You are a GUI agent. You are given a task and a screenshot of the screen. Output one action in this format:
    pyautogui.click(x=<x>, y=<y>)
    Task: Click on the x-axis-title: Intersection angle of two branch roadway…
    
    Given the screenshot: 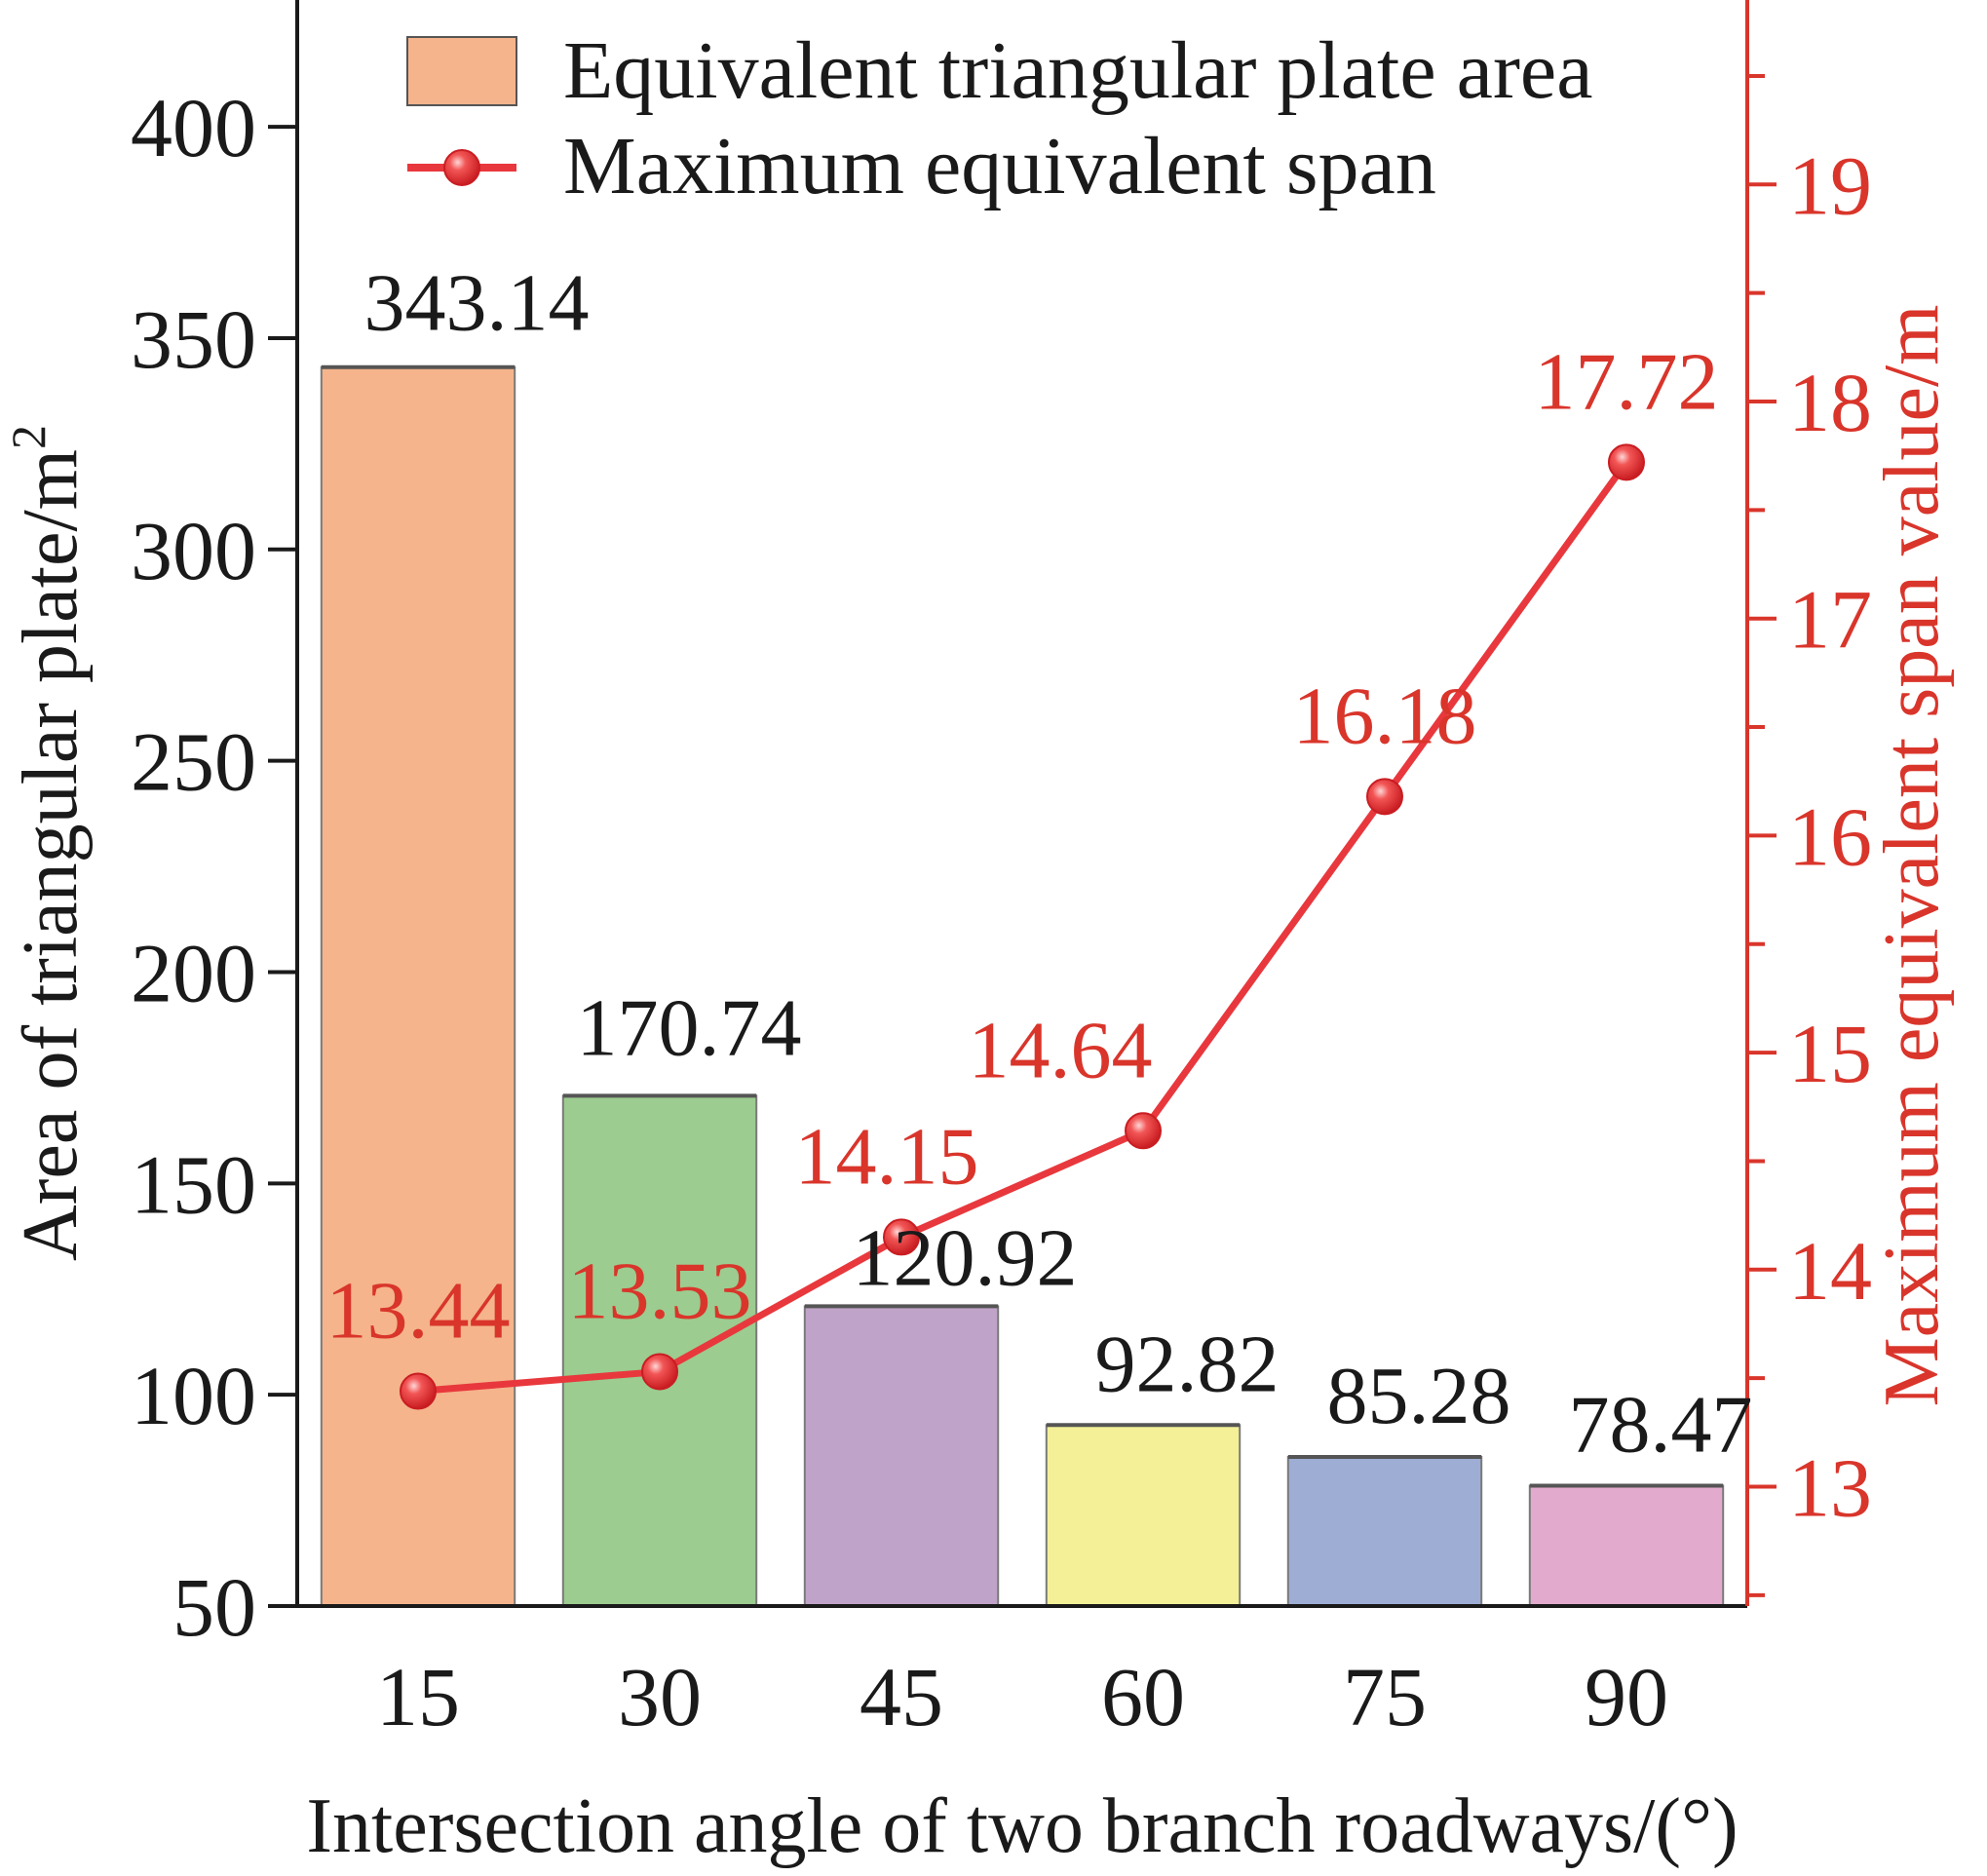 What is the action you would take?
    pyautogui.click(x=1022, y=1826)
    